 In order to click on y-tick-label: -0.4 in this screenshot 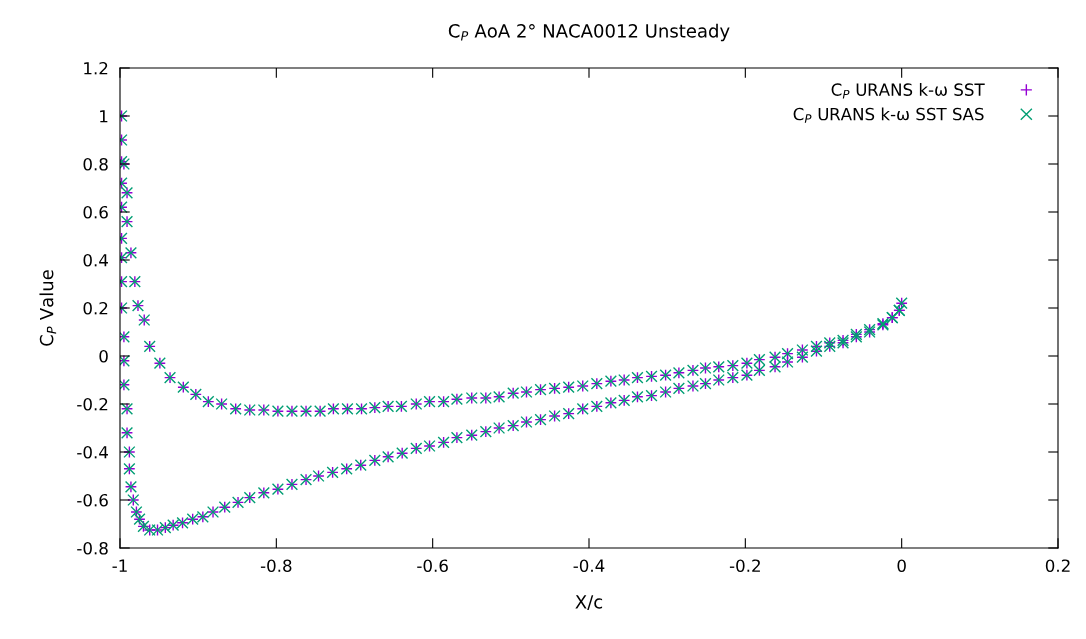, I will do `click(92, 452)`.